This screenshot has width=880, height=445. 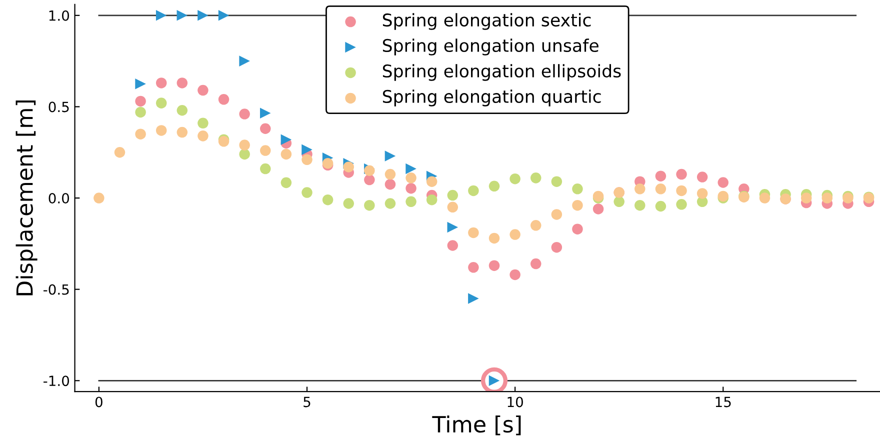 I want to click on y-axis-title: Displacement [m], so click(x=27, y=198).